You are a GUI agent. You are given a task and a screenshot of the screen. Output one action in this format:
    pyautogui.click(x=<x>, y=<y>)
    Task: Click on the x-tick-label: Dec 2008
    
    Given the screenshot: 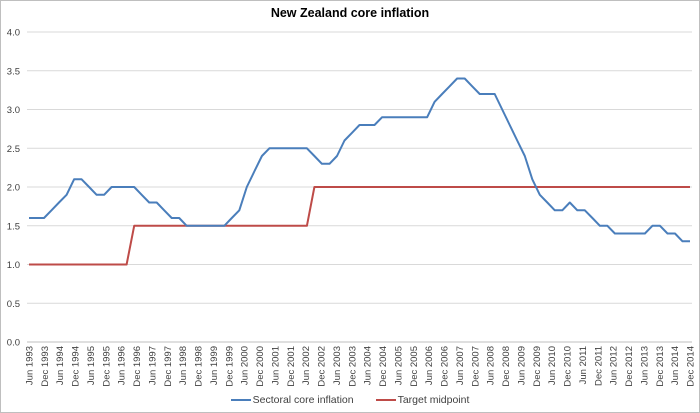 What is the action you would take?
    pyautogui.click(x=506, y=366)
    